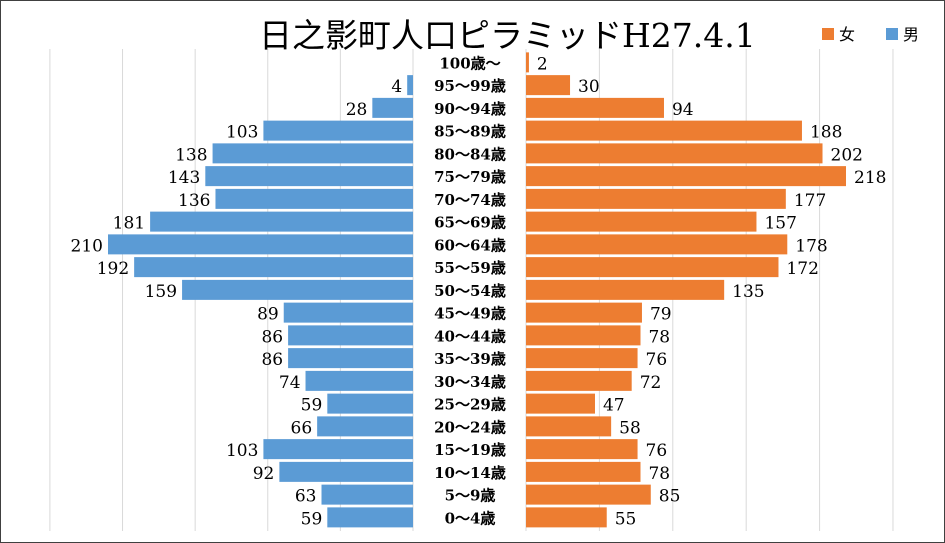 This screenshot has height=543, width=945. Describe the element at coordinates (651, 383) in the screenshot. I see `data-label-female: 72` at that location.